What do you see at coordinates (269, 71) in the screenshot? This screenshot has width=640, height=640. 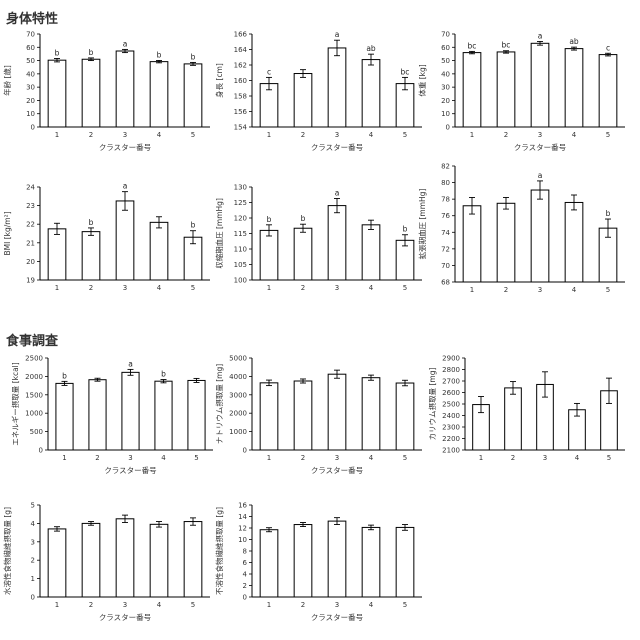 I see `significance-letter: c` at bounding box center [269, 71].